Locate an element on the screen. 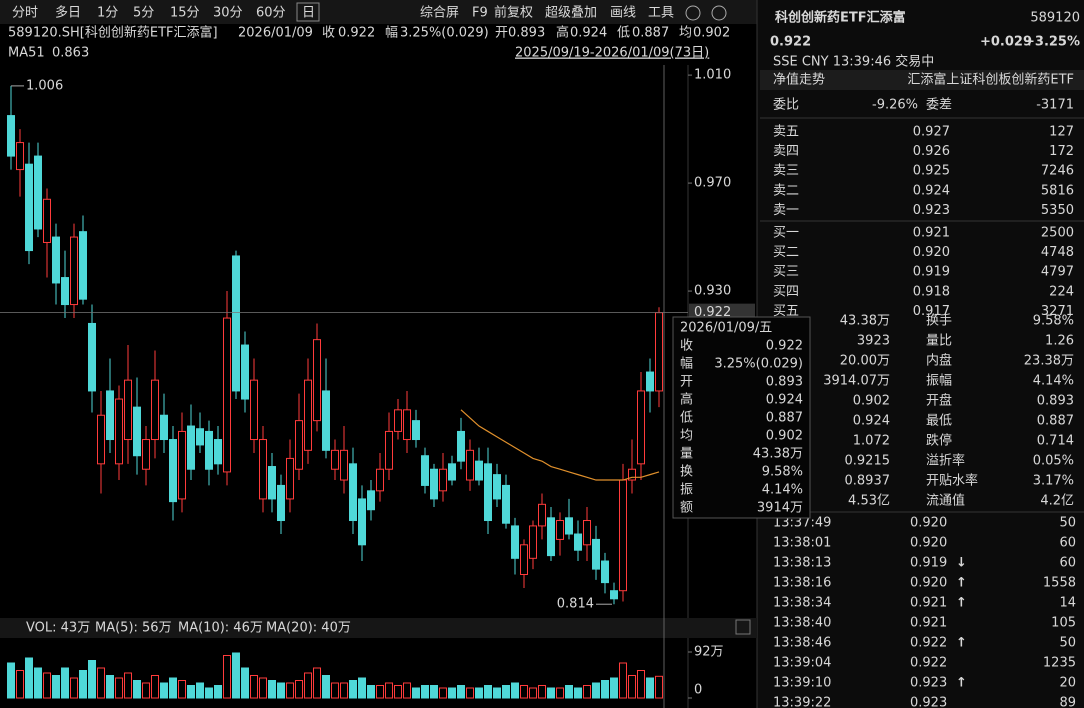 Image resolution: width=1084 pixels, height=708 pixels. tooltip-label: 额 is located at coordinates (686, 508).